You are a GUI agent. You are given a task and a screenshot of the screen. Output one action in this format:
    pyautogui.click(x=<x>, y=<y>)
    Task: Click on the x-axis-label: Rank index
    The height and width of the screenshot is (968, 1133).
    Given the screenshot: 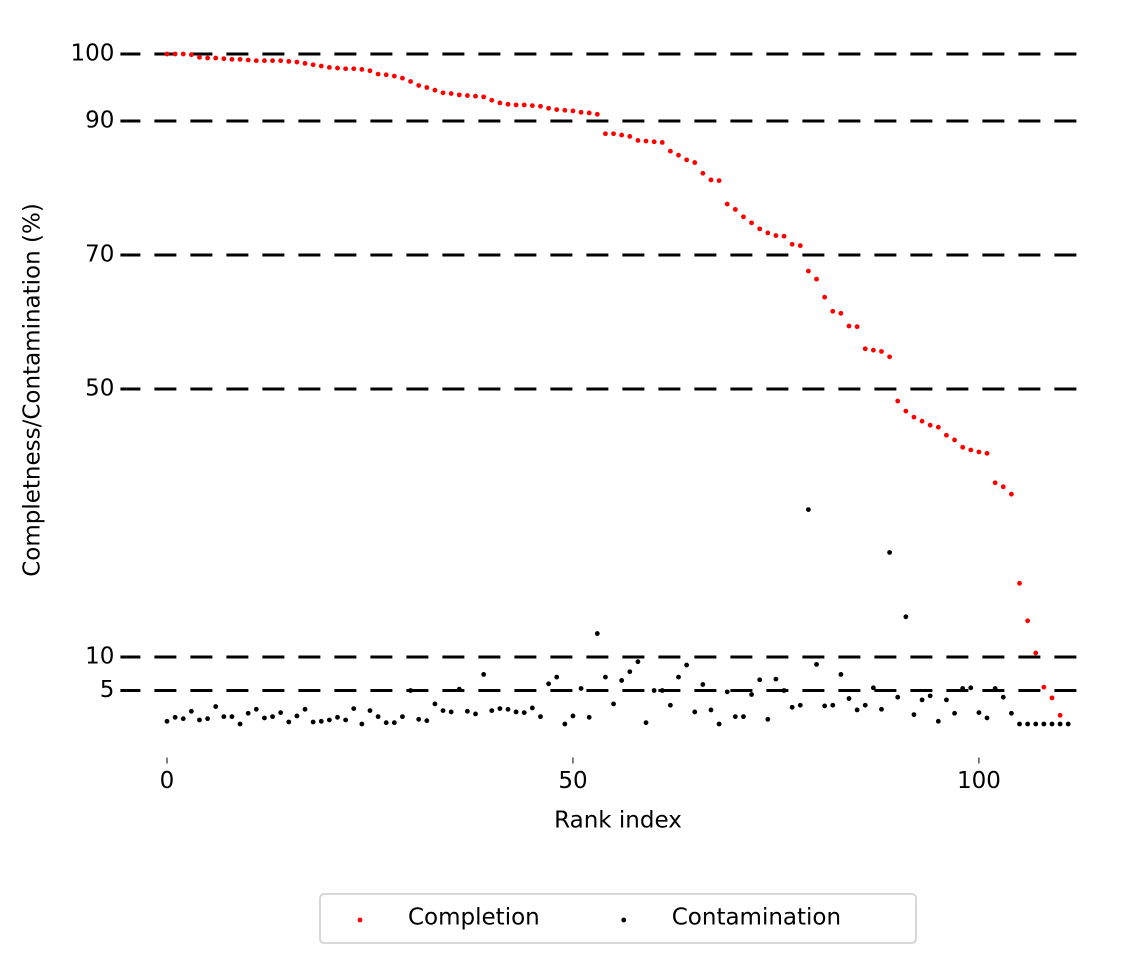 What is the action you would take?
    pyautogui.click(x=618, y=821)
    